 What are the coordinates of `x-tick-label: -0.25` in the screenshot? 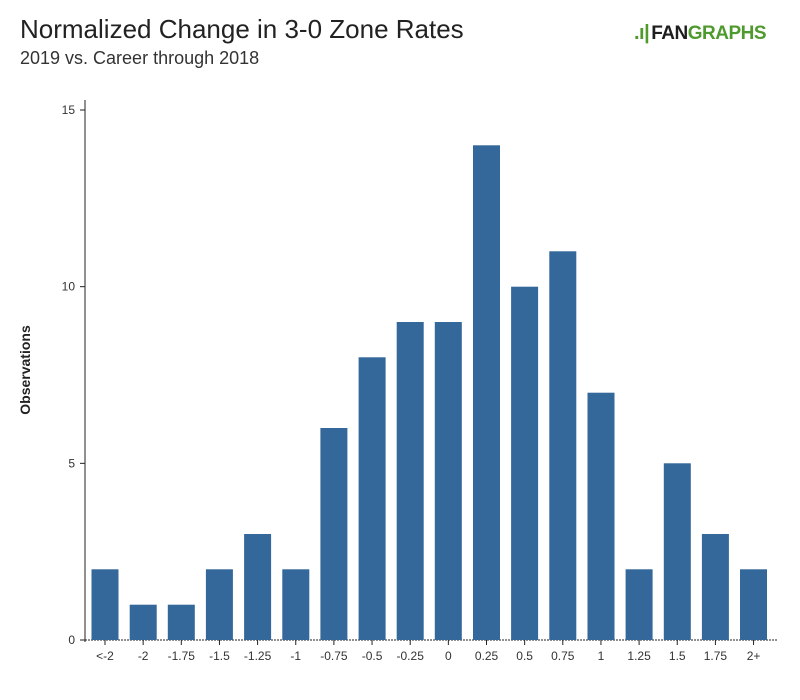 It's located at (411, 656).